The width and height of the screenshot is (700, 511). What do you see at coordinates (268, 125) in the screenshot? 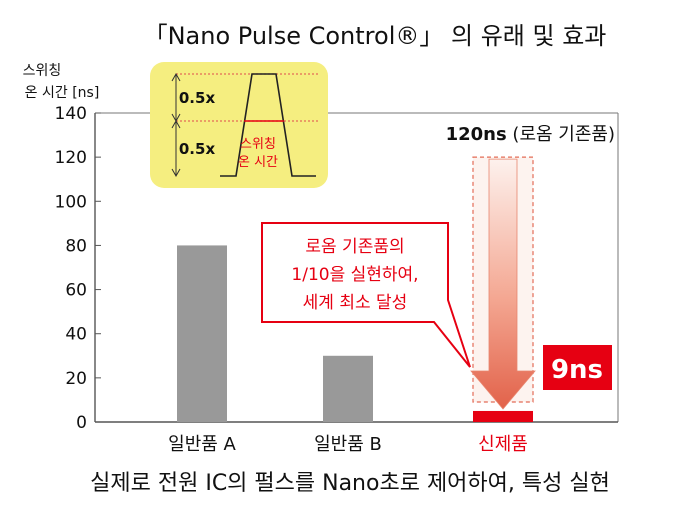
I see `pulse-waveform` at bounding box center [268, 125].